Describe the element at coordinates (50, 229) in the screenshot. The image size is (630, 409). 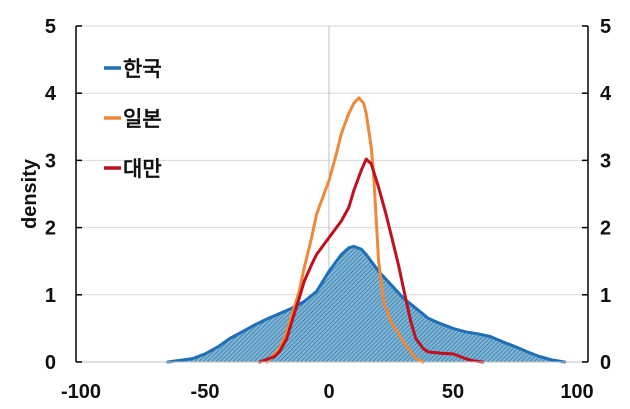
I see `y-tick-label: 2` at that location.